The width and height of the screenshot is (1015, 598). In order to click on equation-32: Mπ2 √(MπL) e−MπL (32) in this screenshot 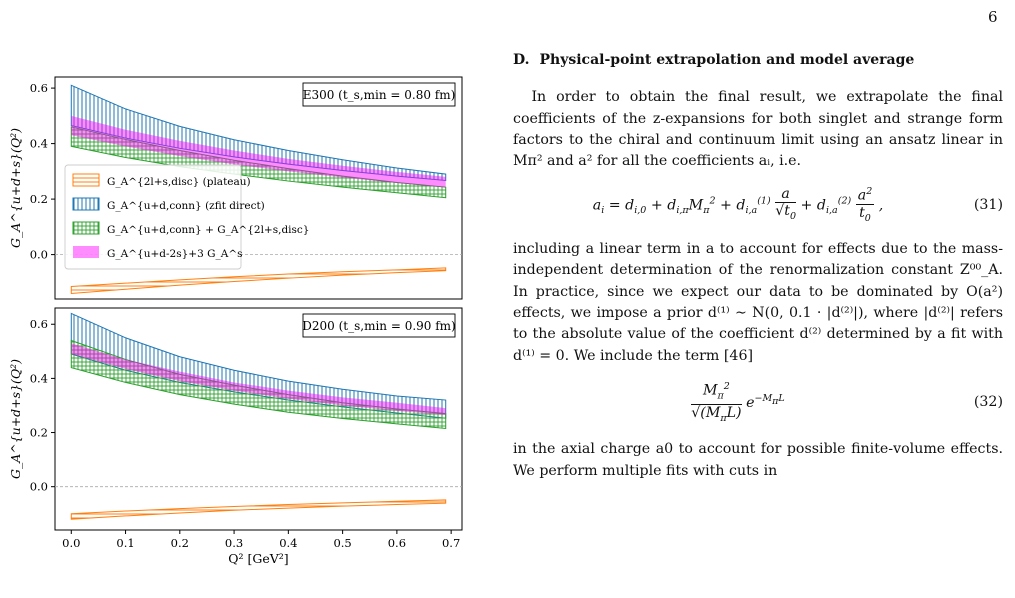, I will do `click(758, 403)`.